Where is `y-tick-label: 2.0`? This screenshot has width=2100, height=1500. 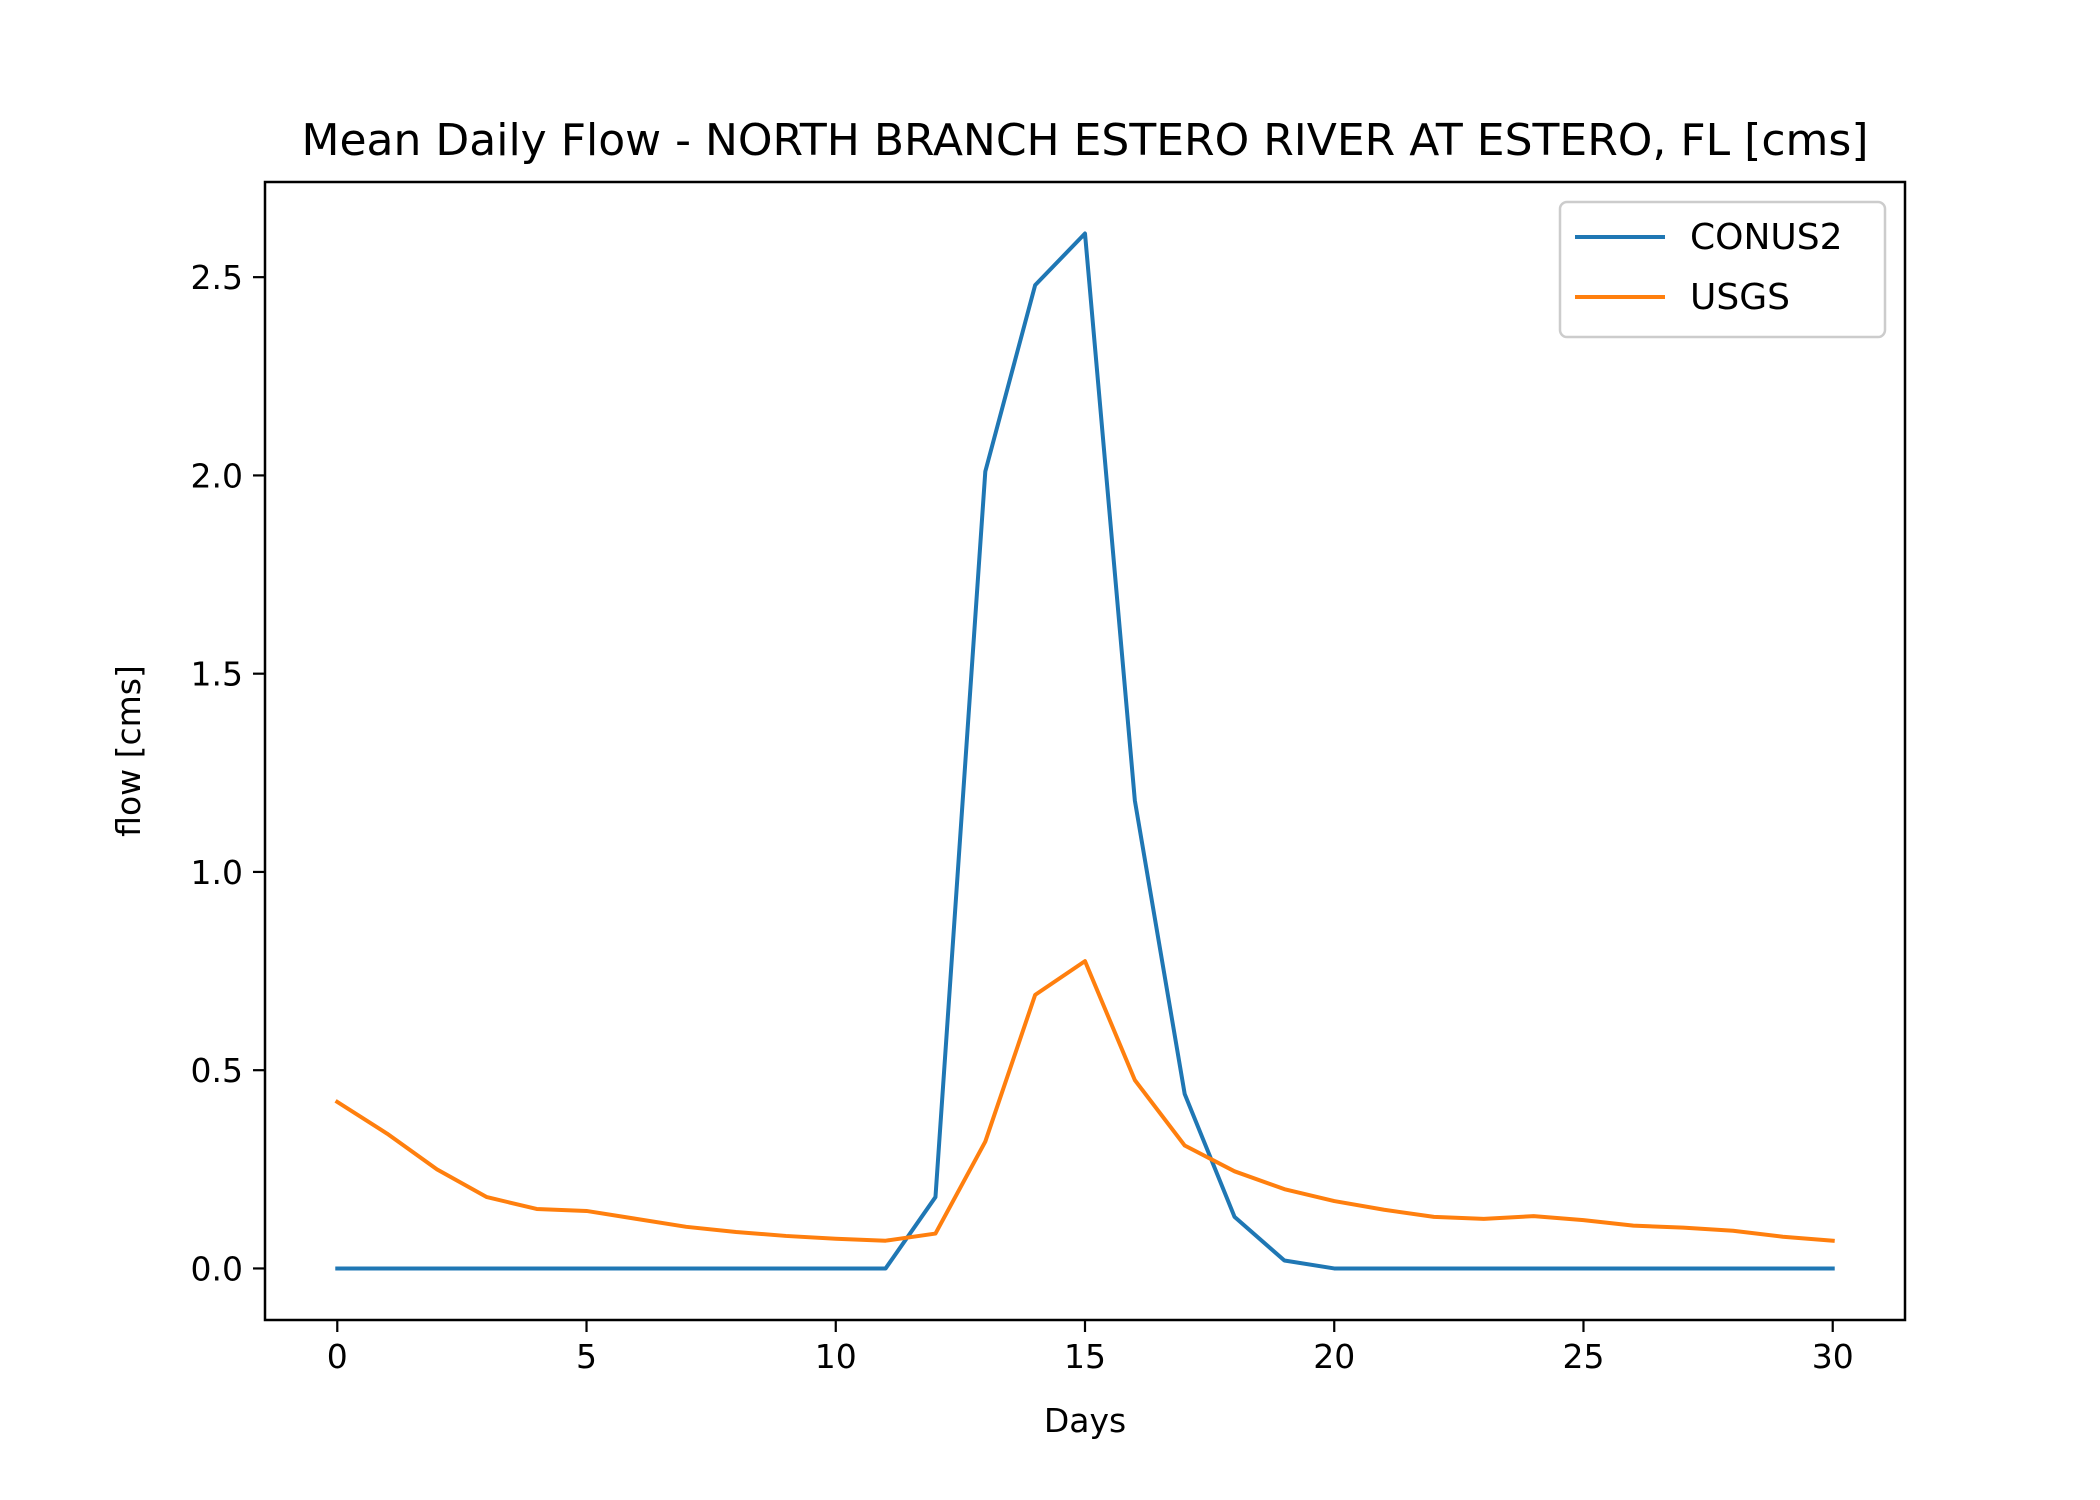 y-tick-label: 2.0 is located at coordinates (217, 475).